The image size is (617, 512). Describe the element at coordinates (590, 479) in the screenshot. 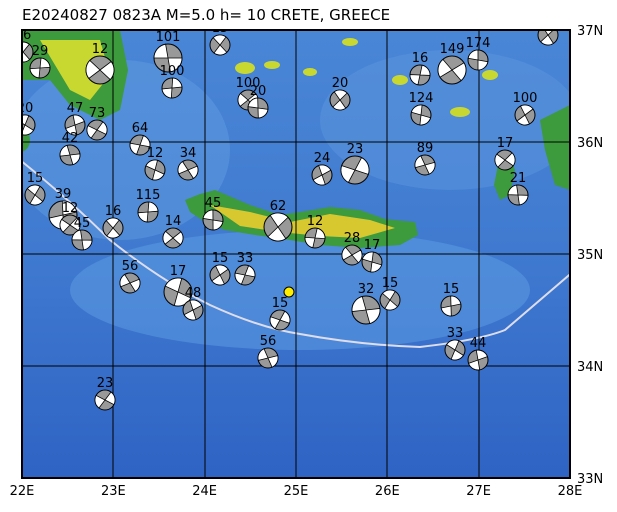

I see `y-tick-label: 33N` at that location.